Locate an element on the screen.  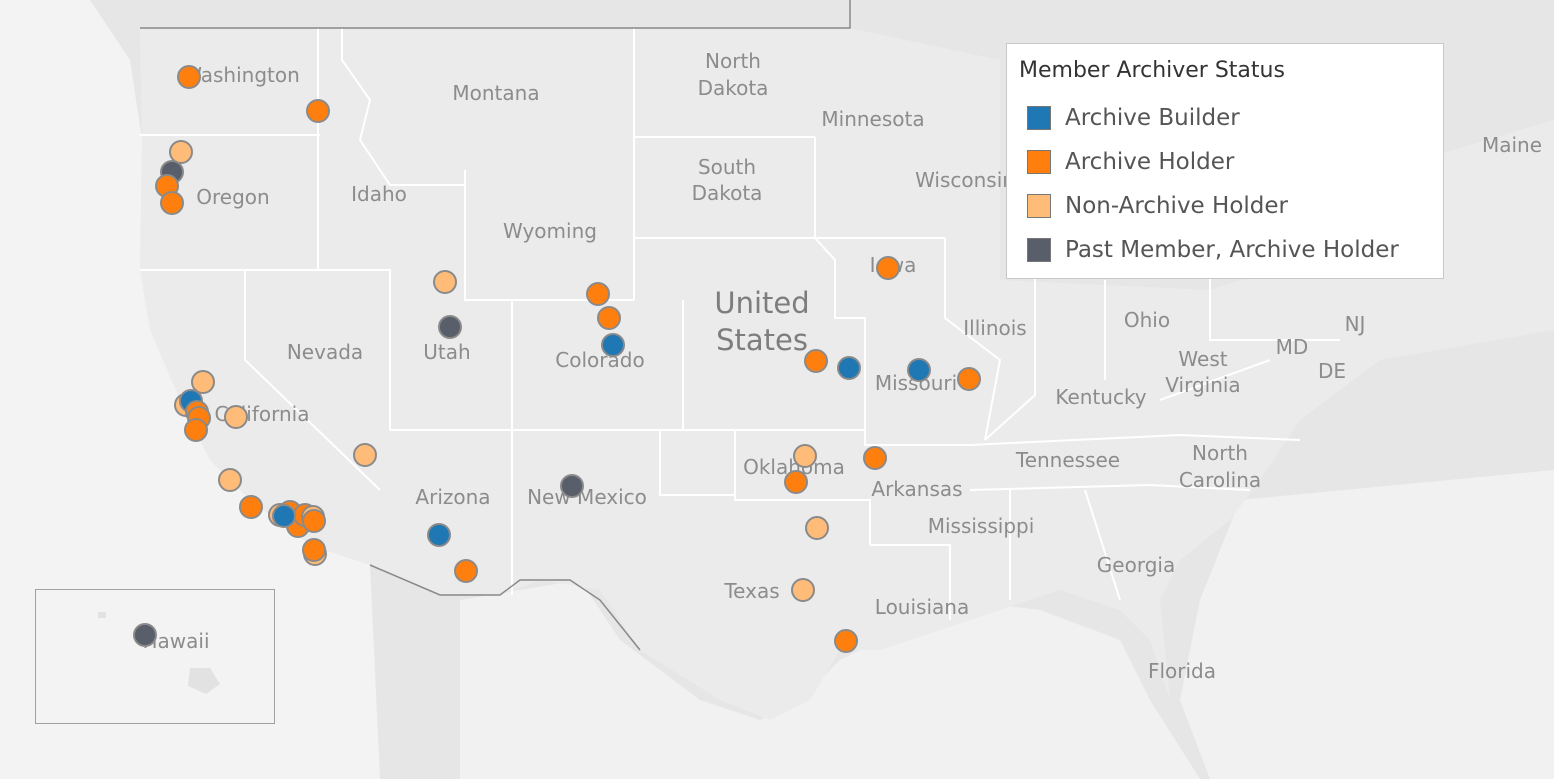
state-label: DE is located at coordinates (1332, 371).